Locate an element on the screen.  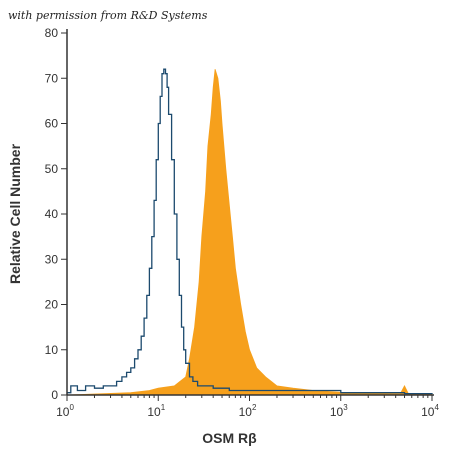
x-tick-label: 10¹ is located at coordinates (156, 411).